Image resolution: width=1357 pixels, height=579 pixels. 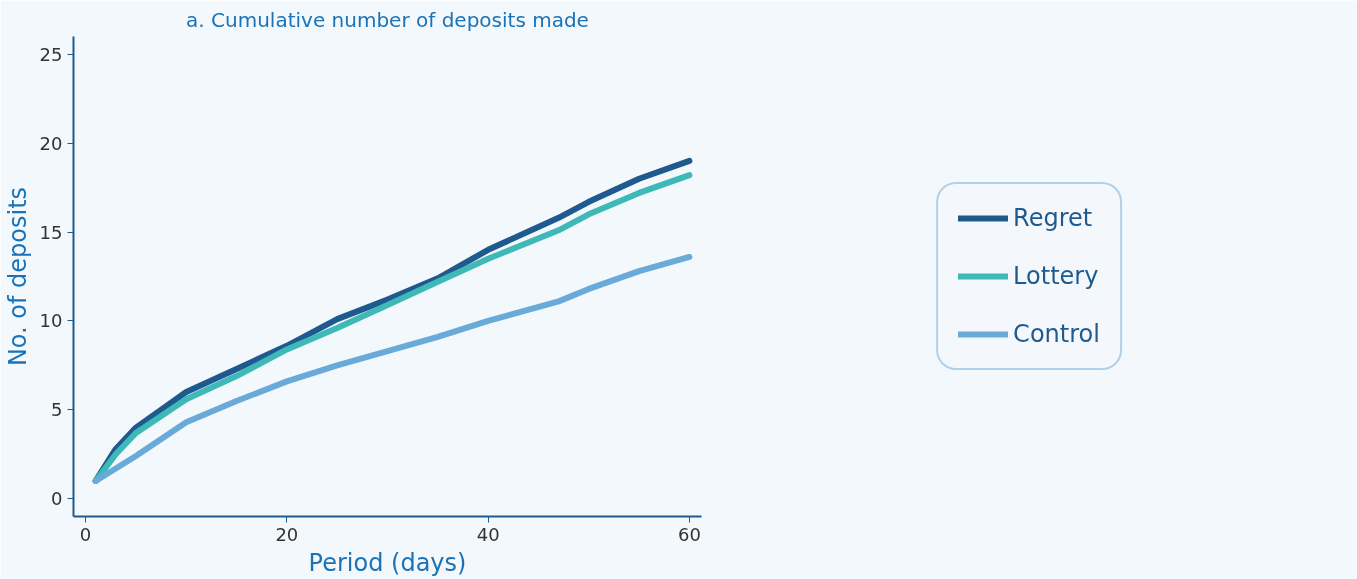 What do you see at coordinates (51, 232) in the screenshot?
I see `y-tick-label: 15` at bounding box center [51, 232].